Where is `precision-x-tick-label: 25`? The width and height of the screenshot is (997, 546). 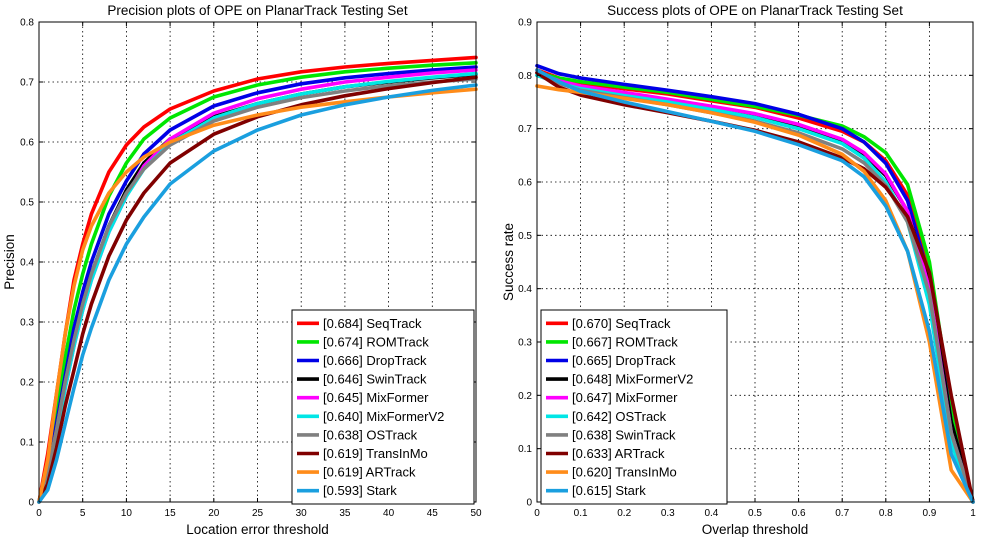 precision-x-tick-label: 25 is located at coordinates (258, 513).